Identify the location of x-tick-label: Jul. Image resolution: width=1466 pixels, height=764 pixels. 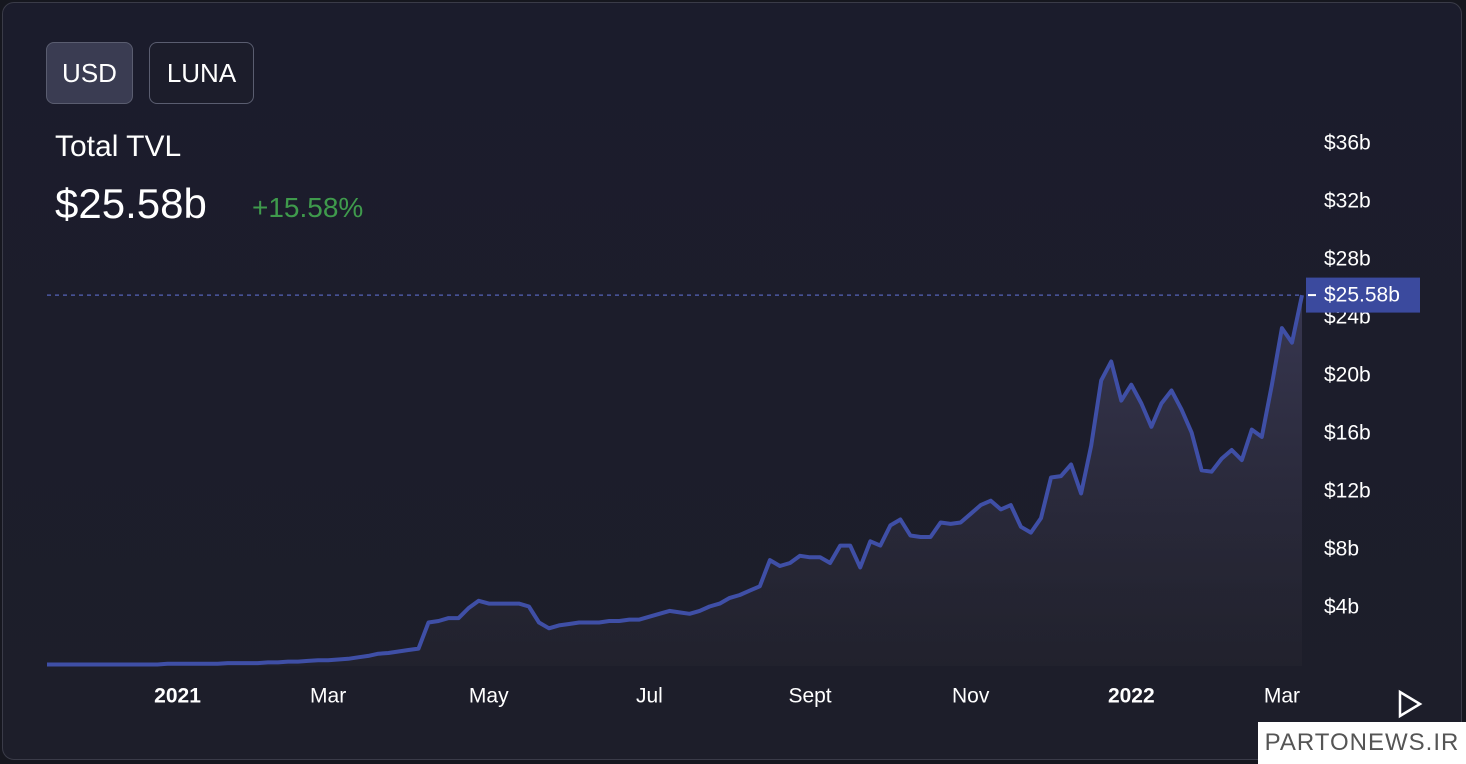
(649, 696).